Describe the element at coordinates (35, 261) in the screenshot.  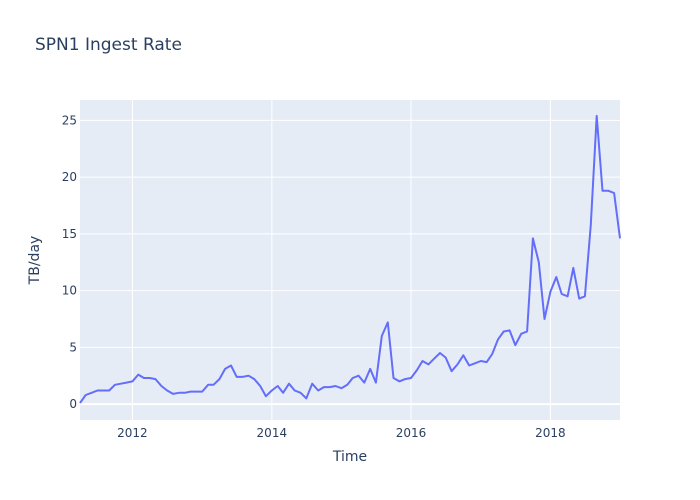
I see `y-axis-label: TB/day` at that location.